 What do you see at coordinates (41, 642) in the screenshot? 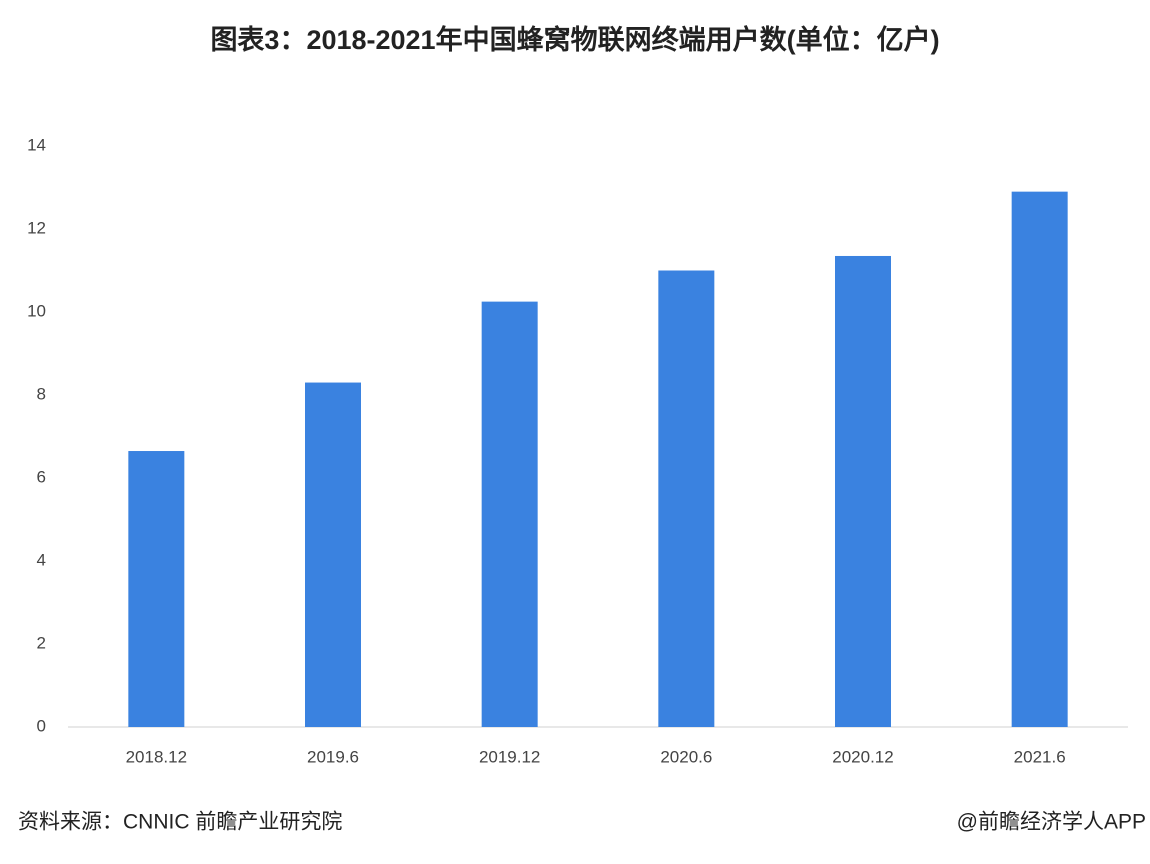
I see `y-tick-label: 2` at bounding box center [41, 642].